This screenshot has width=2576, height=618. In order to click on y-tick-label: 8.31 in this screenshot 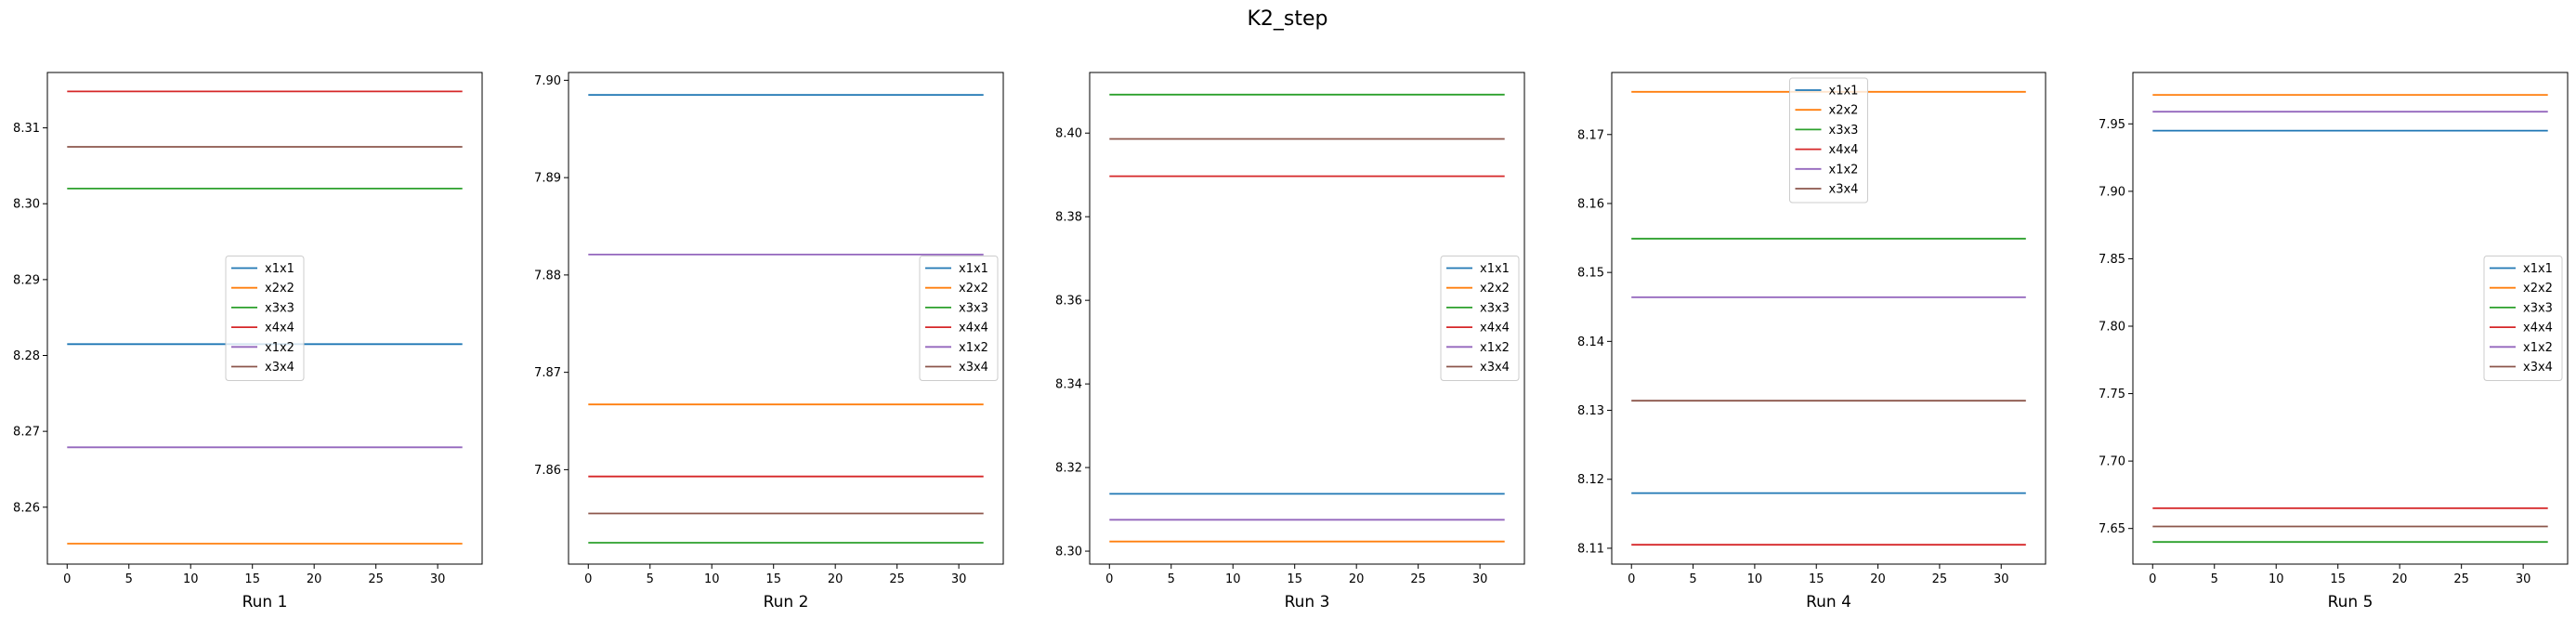, I will do `click(26, 129)`.